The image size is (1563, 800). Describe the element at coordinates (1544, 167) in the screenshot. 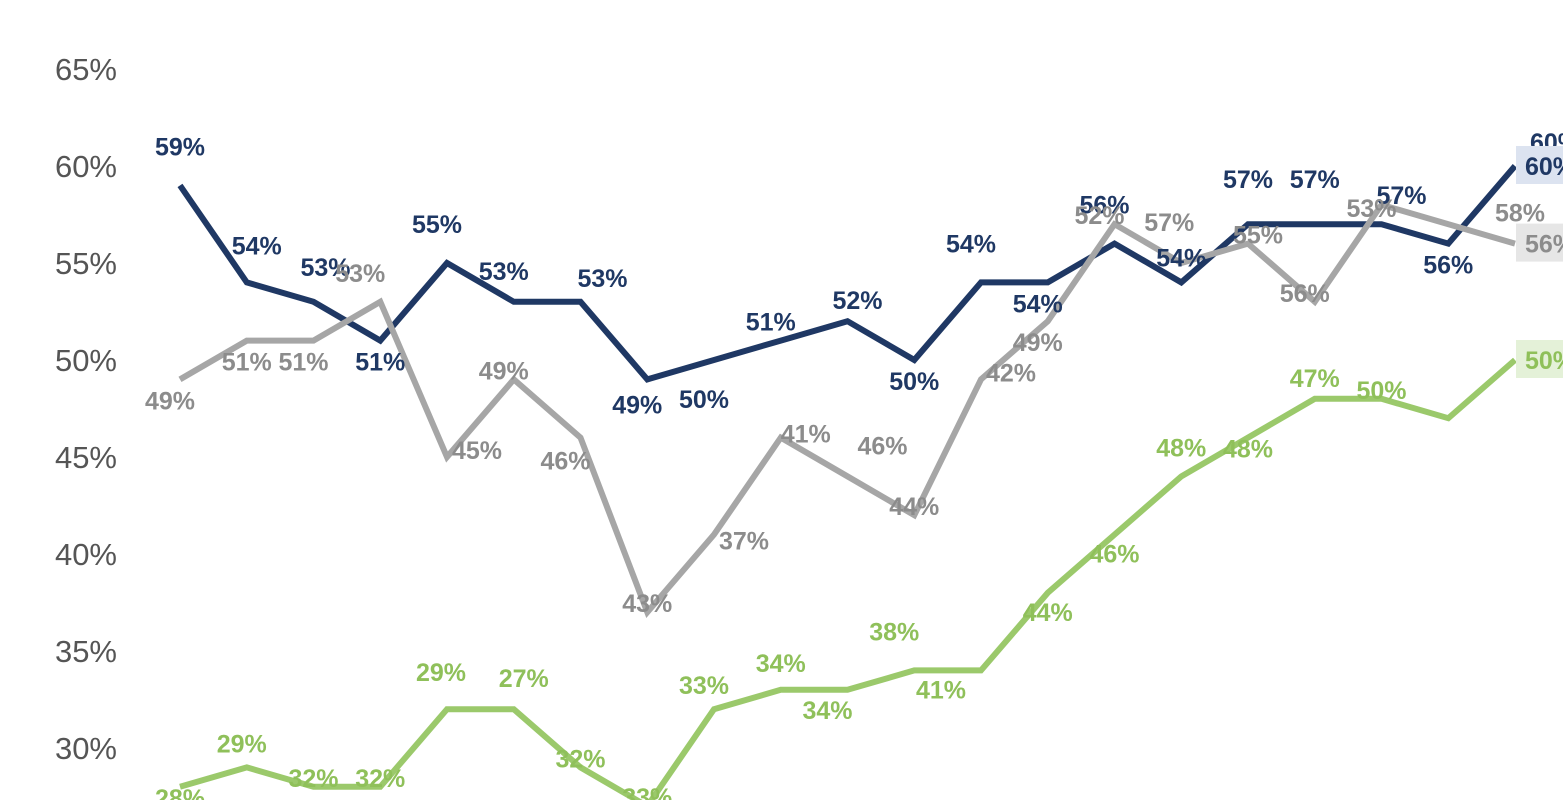

I see `end-label-navy: 60%` at that location.